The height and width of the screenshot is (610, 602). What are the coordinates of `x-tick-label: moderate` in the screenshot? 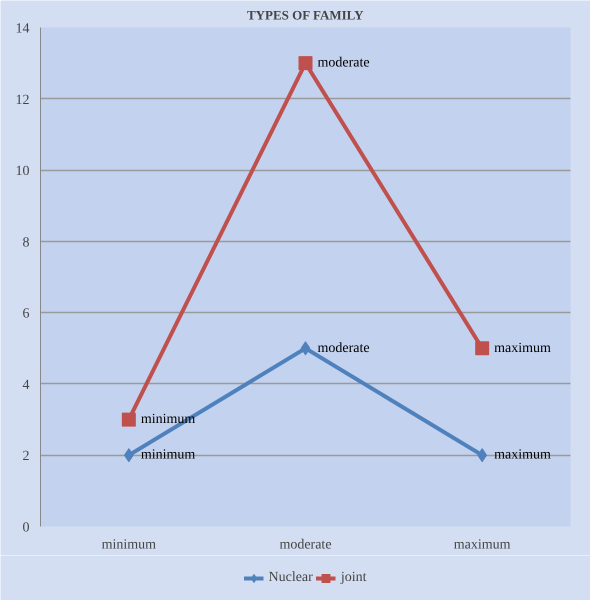 It's located at (305, 545).